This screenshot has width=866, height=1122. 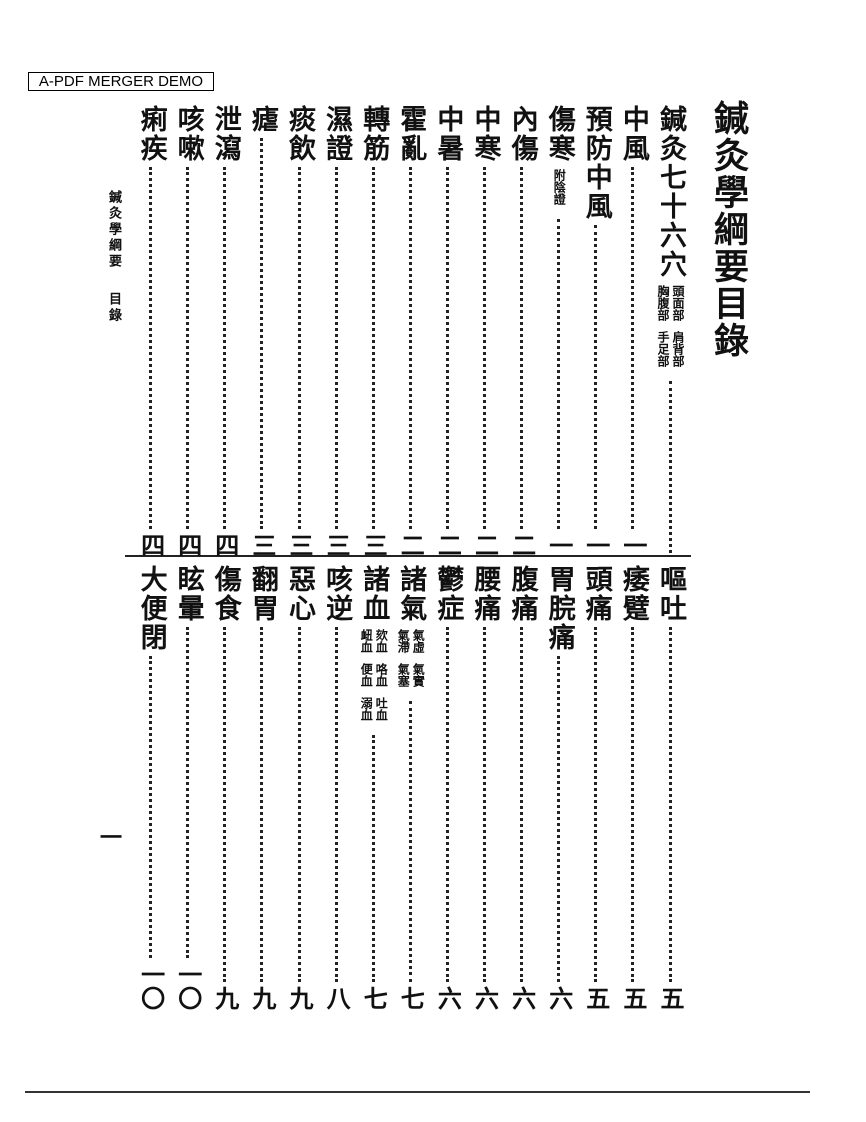 I want to click on entry-title: 痰飲, so click(x=299, y=134).